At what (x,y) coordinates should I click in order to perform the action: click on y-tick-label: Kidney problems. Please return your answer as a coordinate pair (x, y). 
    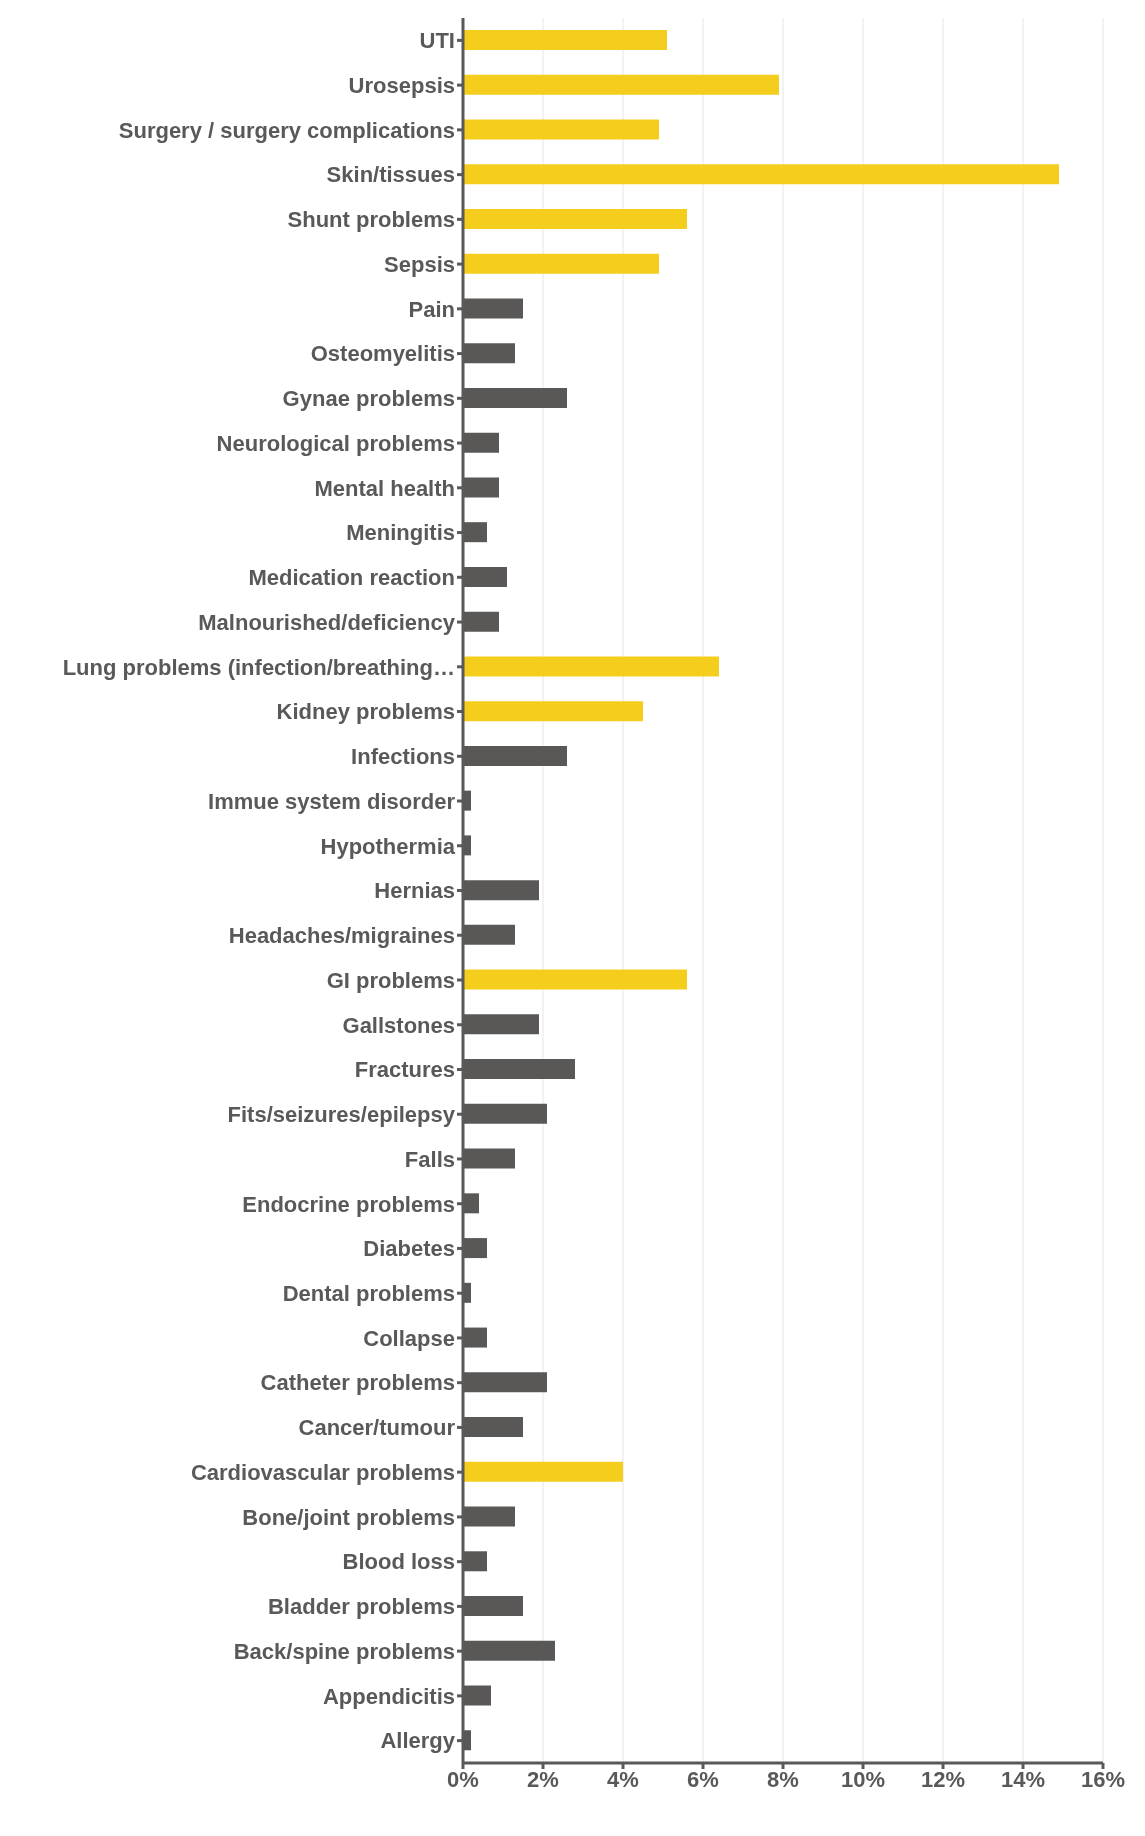
    Looking at the image, I should click on (365, 712).